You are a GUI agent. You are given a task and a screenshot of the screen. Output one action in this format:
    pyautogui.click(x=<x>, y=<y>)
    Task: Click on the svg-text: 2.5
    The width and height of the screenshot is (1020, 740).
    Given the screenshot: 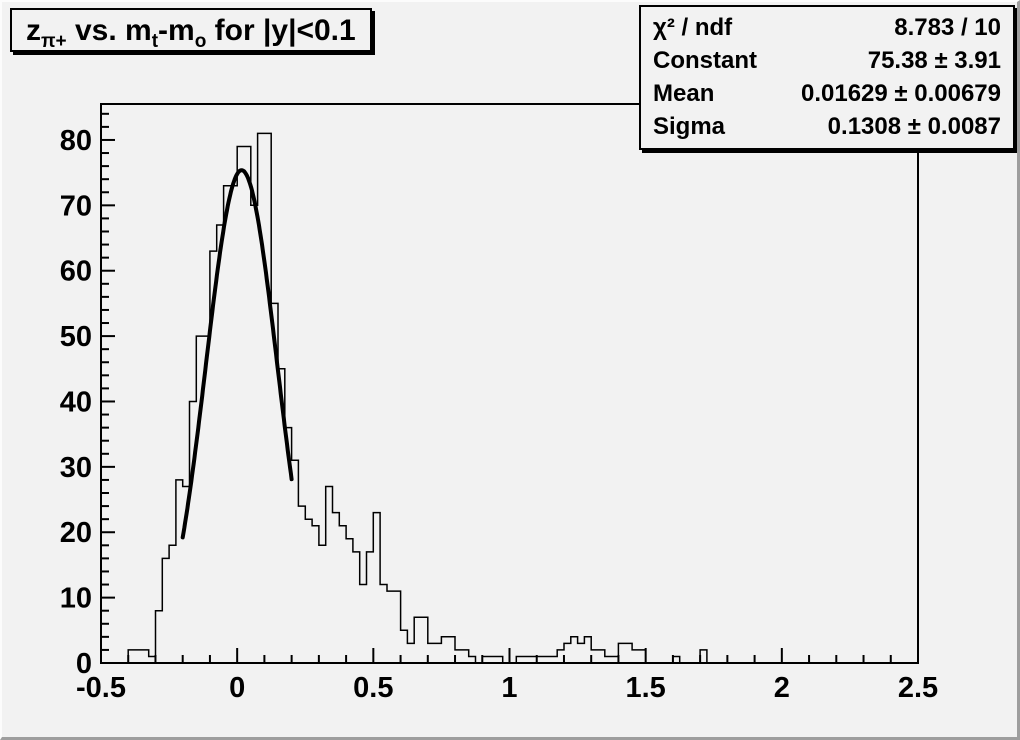 What is the action you would take?
    pyautogui.click(x=918, y=688)
    